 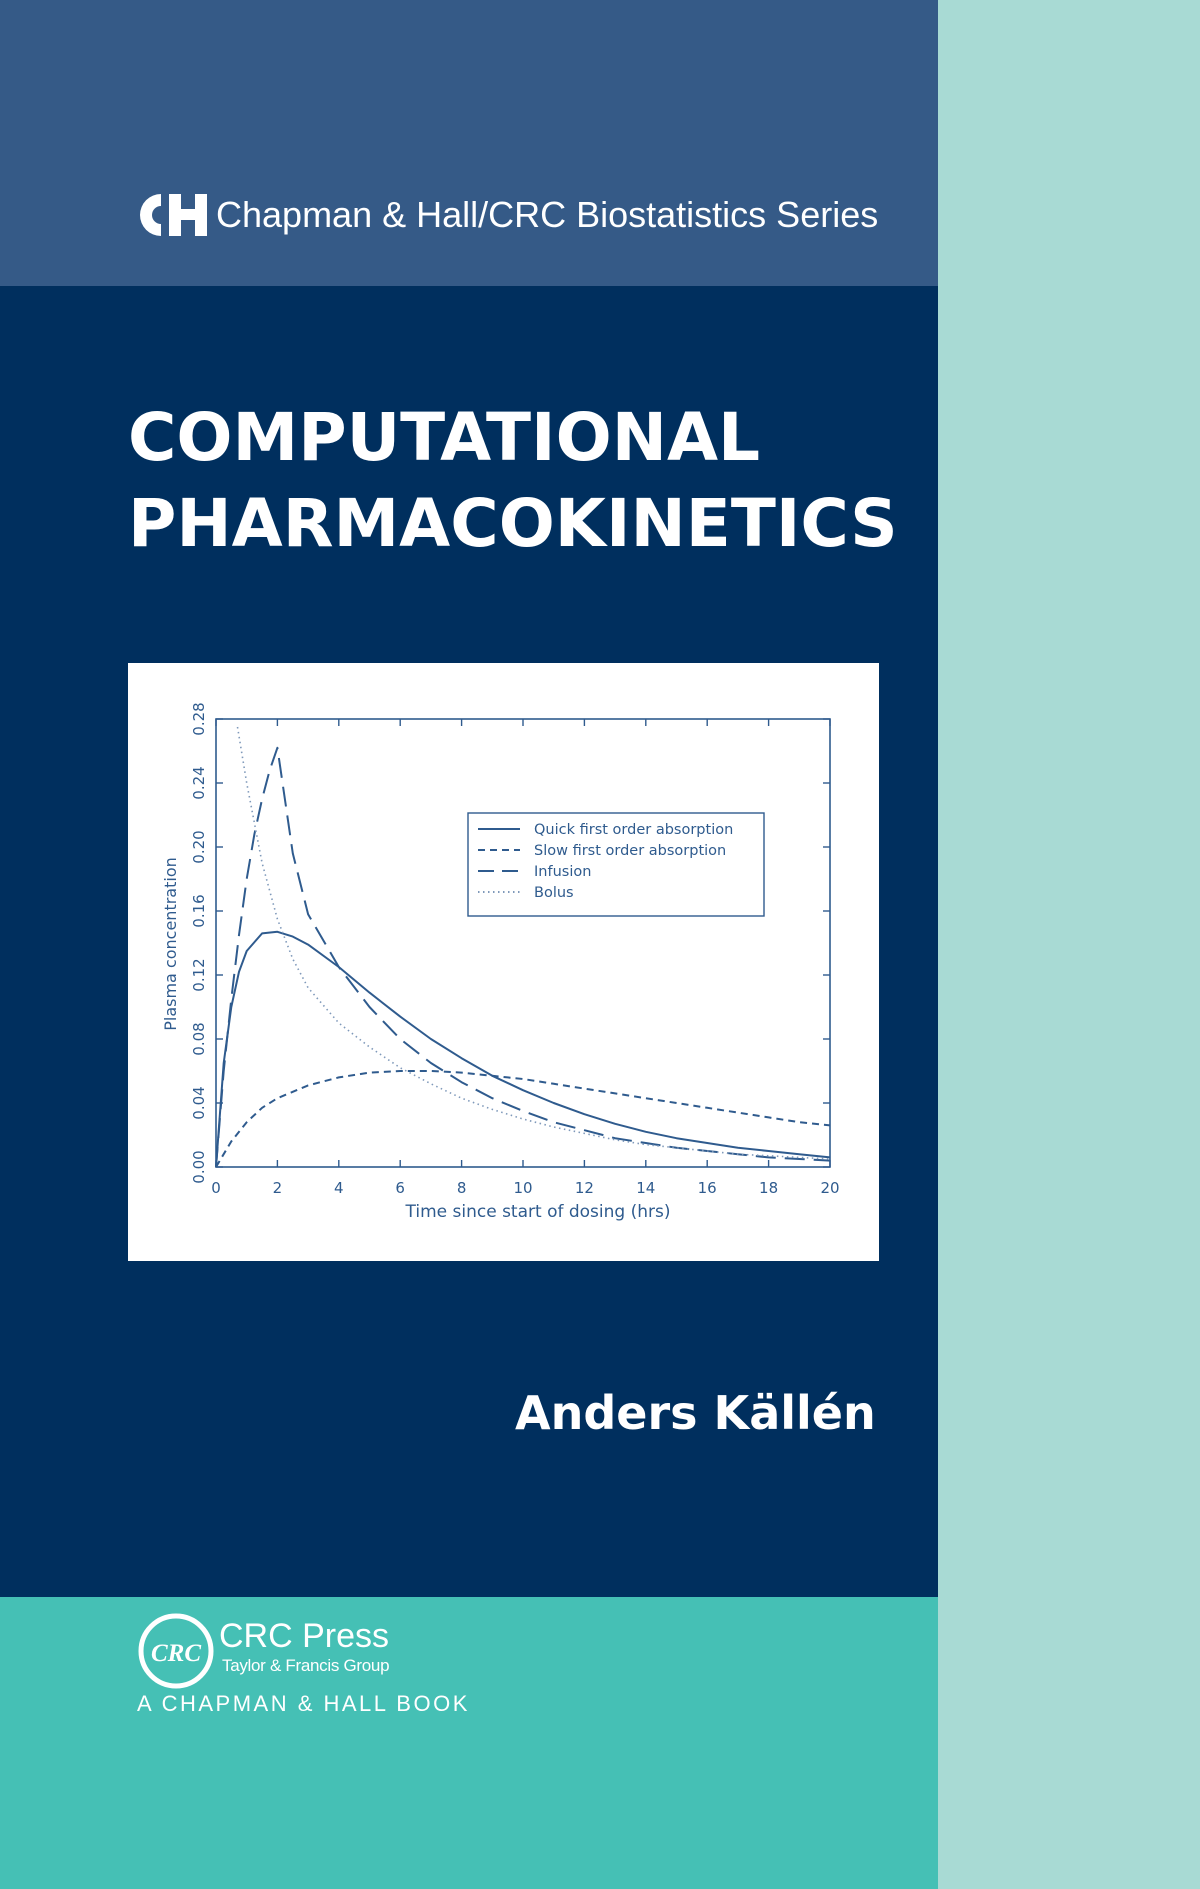 I want to click on chart-legend-label: Infusion, so click(x=562, y=872).